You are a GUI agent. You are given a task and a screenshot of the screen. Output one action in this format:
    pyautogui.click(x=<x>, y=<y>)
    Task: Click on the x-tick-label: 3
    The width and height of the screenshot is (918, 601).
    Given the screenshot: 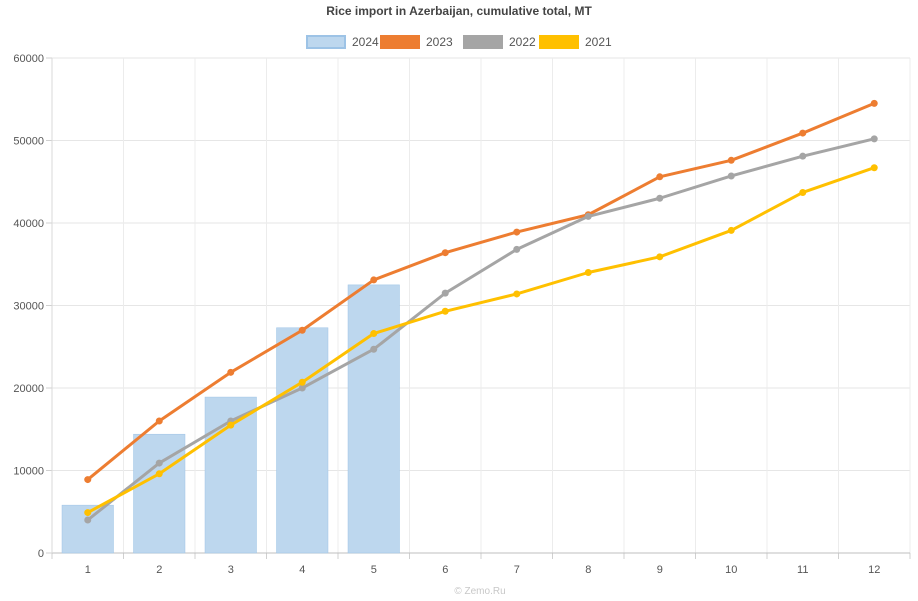 What is the action you would take?
    pyautogui.click(x=231, y=570)
    